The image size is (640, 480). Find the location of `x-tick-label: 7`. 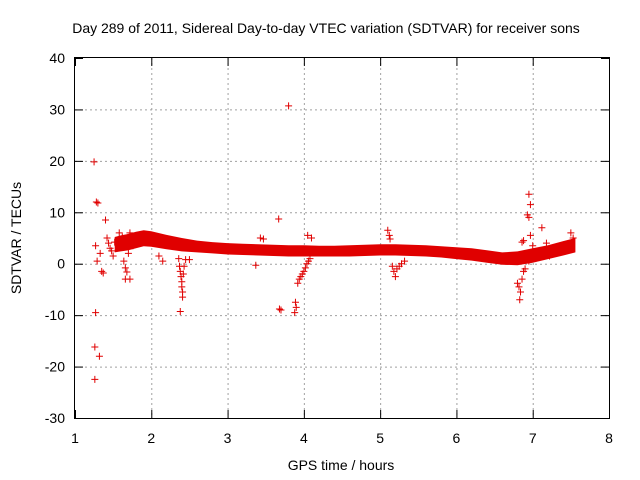

x-tick-label: 7 is located at coordinates (533, 438).